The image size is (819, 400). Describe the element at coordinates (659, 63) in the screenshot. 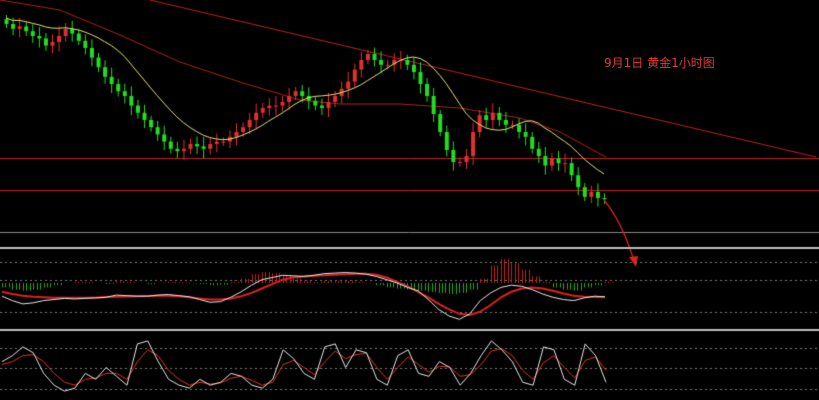

I see `chart-title: 9月1日 黄金1小时图` at that location.